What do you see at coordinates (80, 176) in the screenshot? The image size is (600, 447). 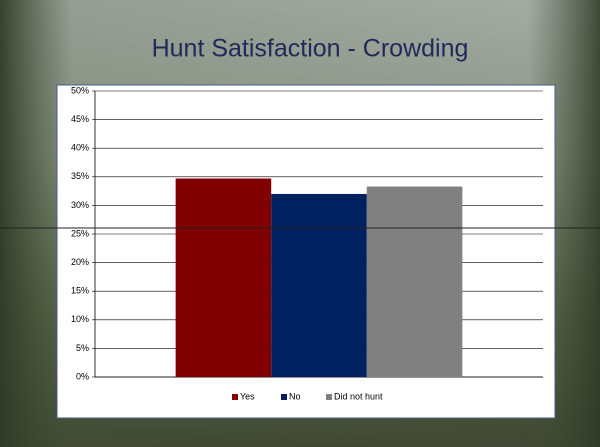 I see `y-tick-label: 35%` at bounding box center [80, 176].